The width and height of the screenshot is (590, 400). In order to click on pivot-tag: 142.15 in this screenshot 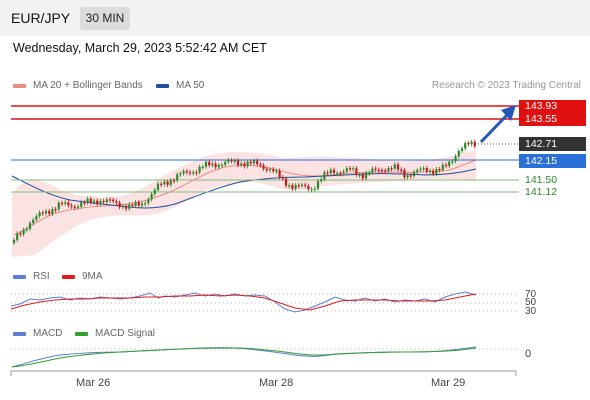, I will do `click(552, 161)`.